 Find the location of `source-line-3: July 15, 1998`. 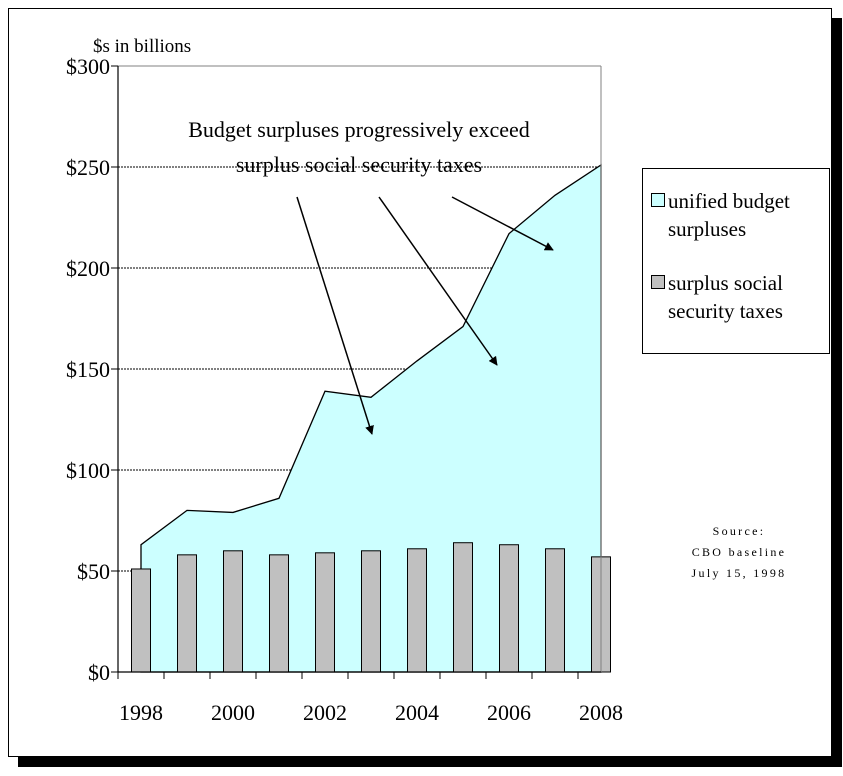

source-line-3: July 15, 1998 is located at coordinates (739, 573).